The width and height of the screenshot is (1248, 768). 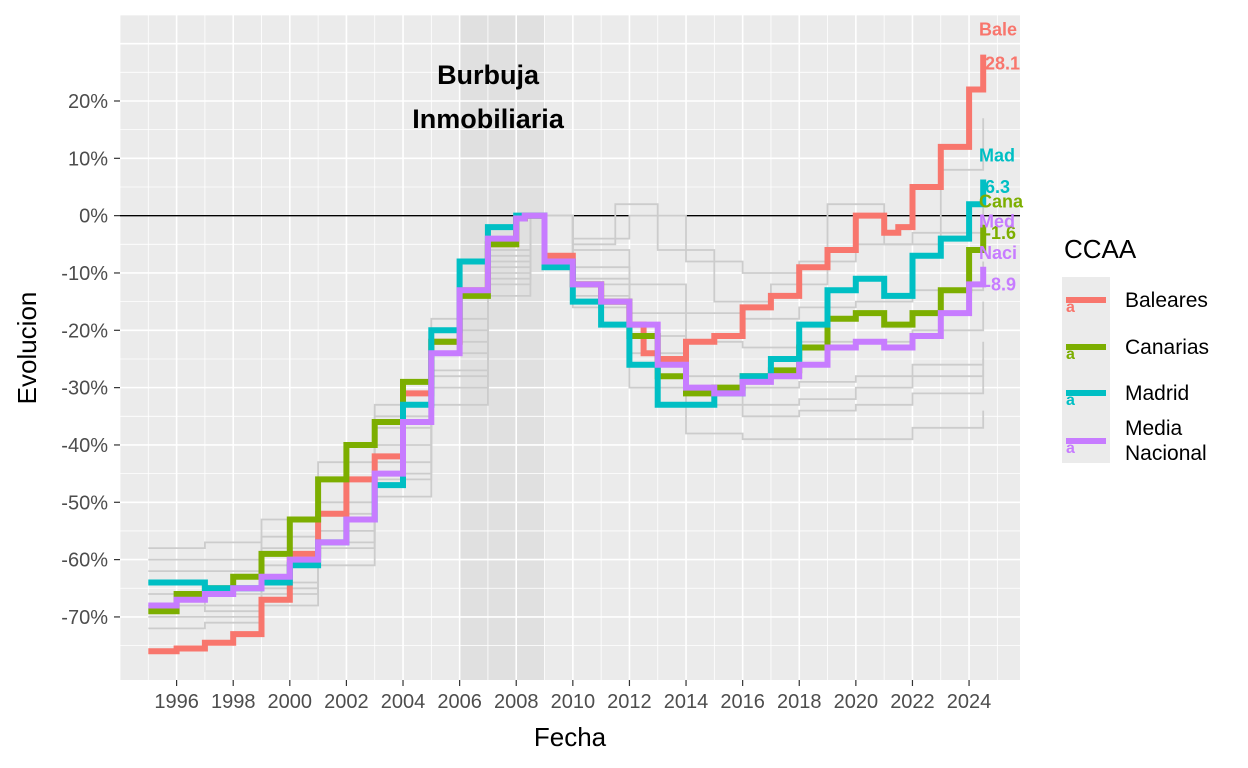 What do you see at coordinates (176, 702) in the screenshot?
I see `x-tick-label: 1996` at bounding box center [176, 702].